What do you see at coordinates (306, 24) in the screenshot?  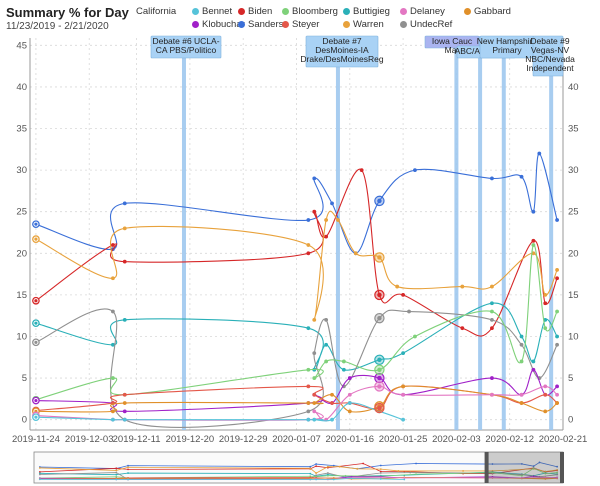 I see `legend-label: Steyer` at bounding box center [306, 24].